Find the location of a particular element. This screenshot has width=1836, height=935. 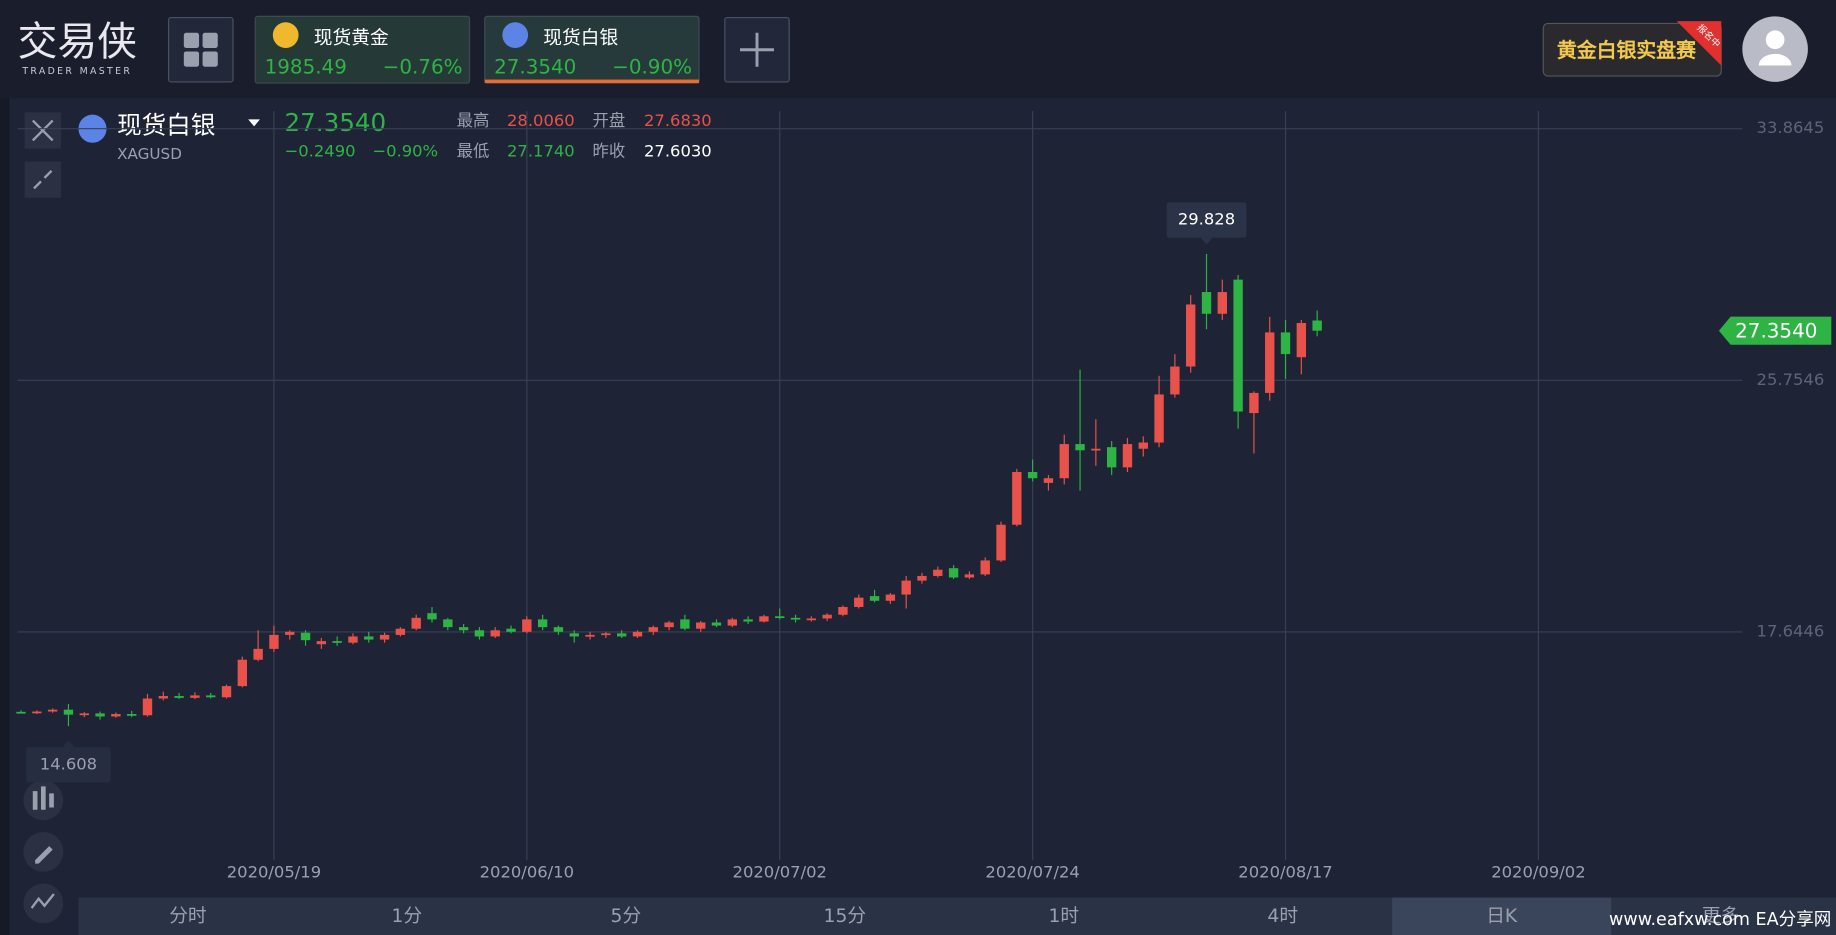

y-tick-label: 33.8645 is located at coordinates (1791, 127).